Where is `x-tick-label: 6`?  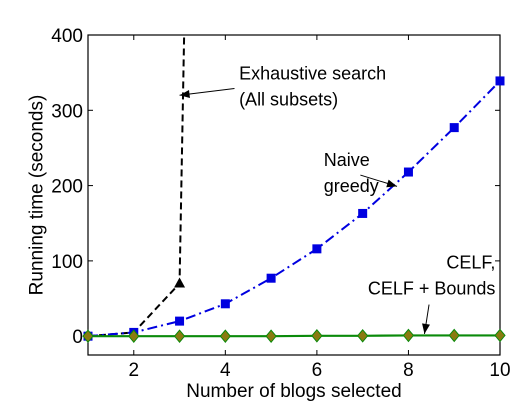
x-tick-label: 6 is located at coordinates (317, 370).